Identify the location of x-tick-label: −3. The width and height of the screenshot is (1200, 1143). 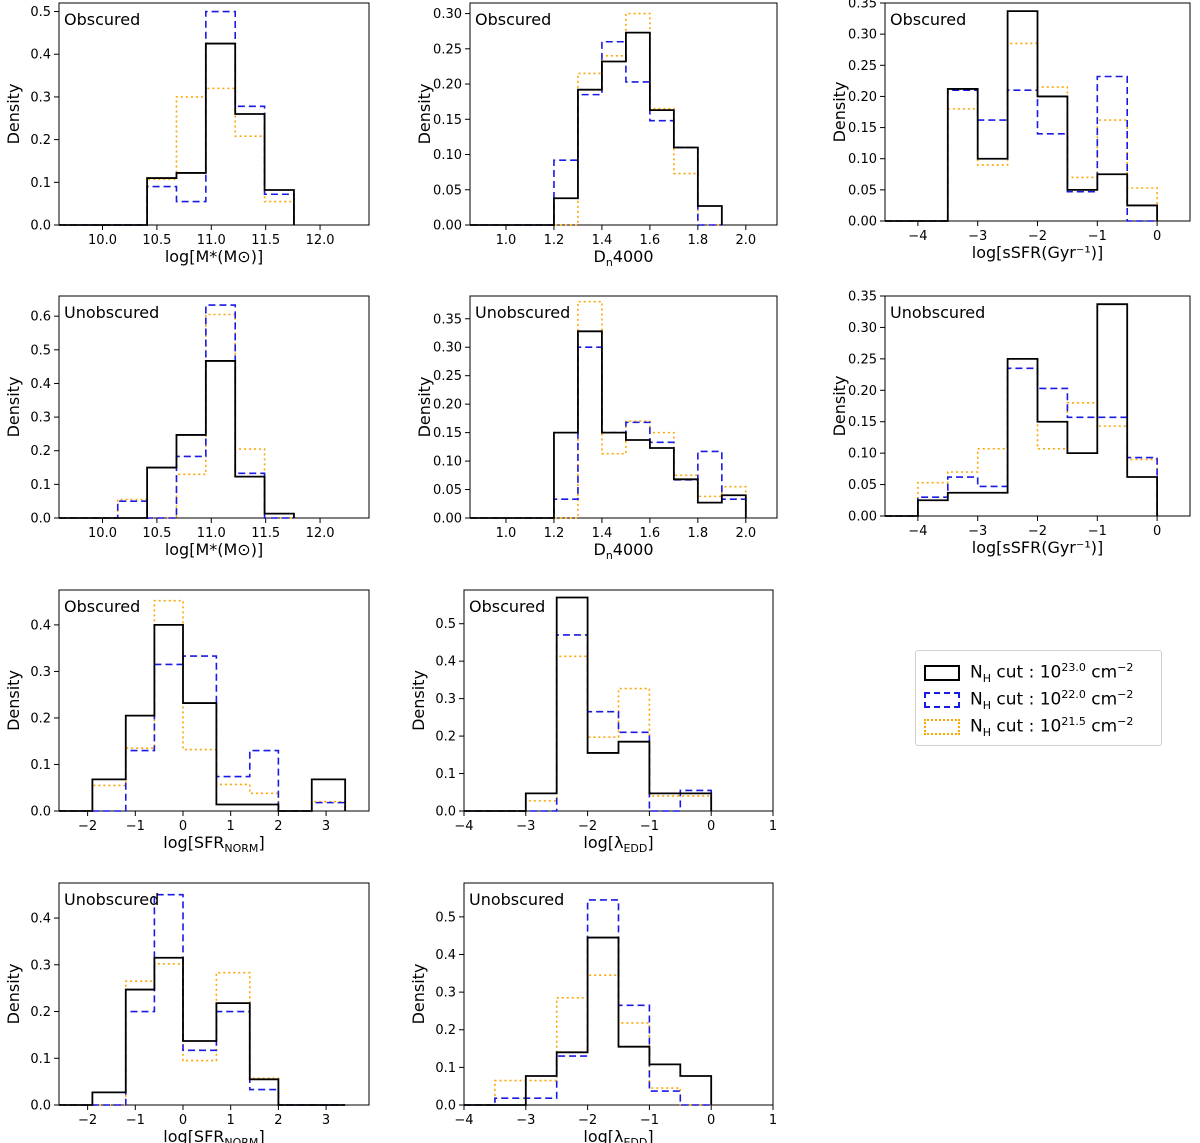
(525, 1120).